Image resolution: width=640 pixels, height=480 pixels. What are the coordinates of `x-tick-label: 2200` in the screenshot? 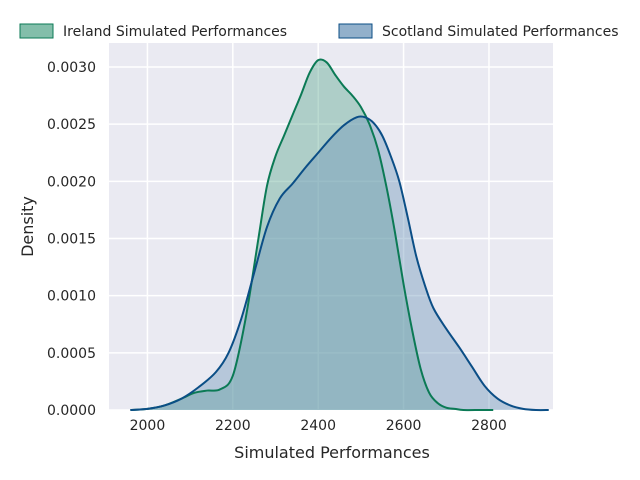 It's located at (233, 426).